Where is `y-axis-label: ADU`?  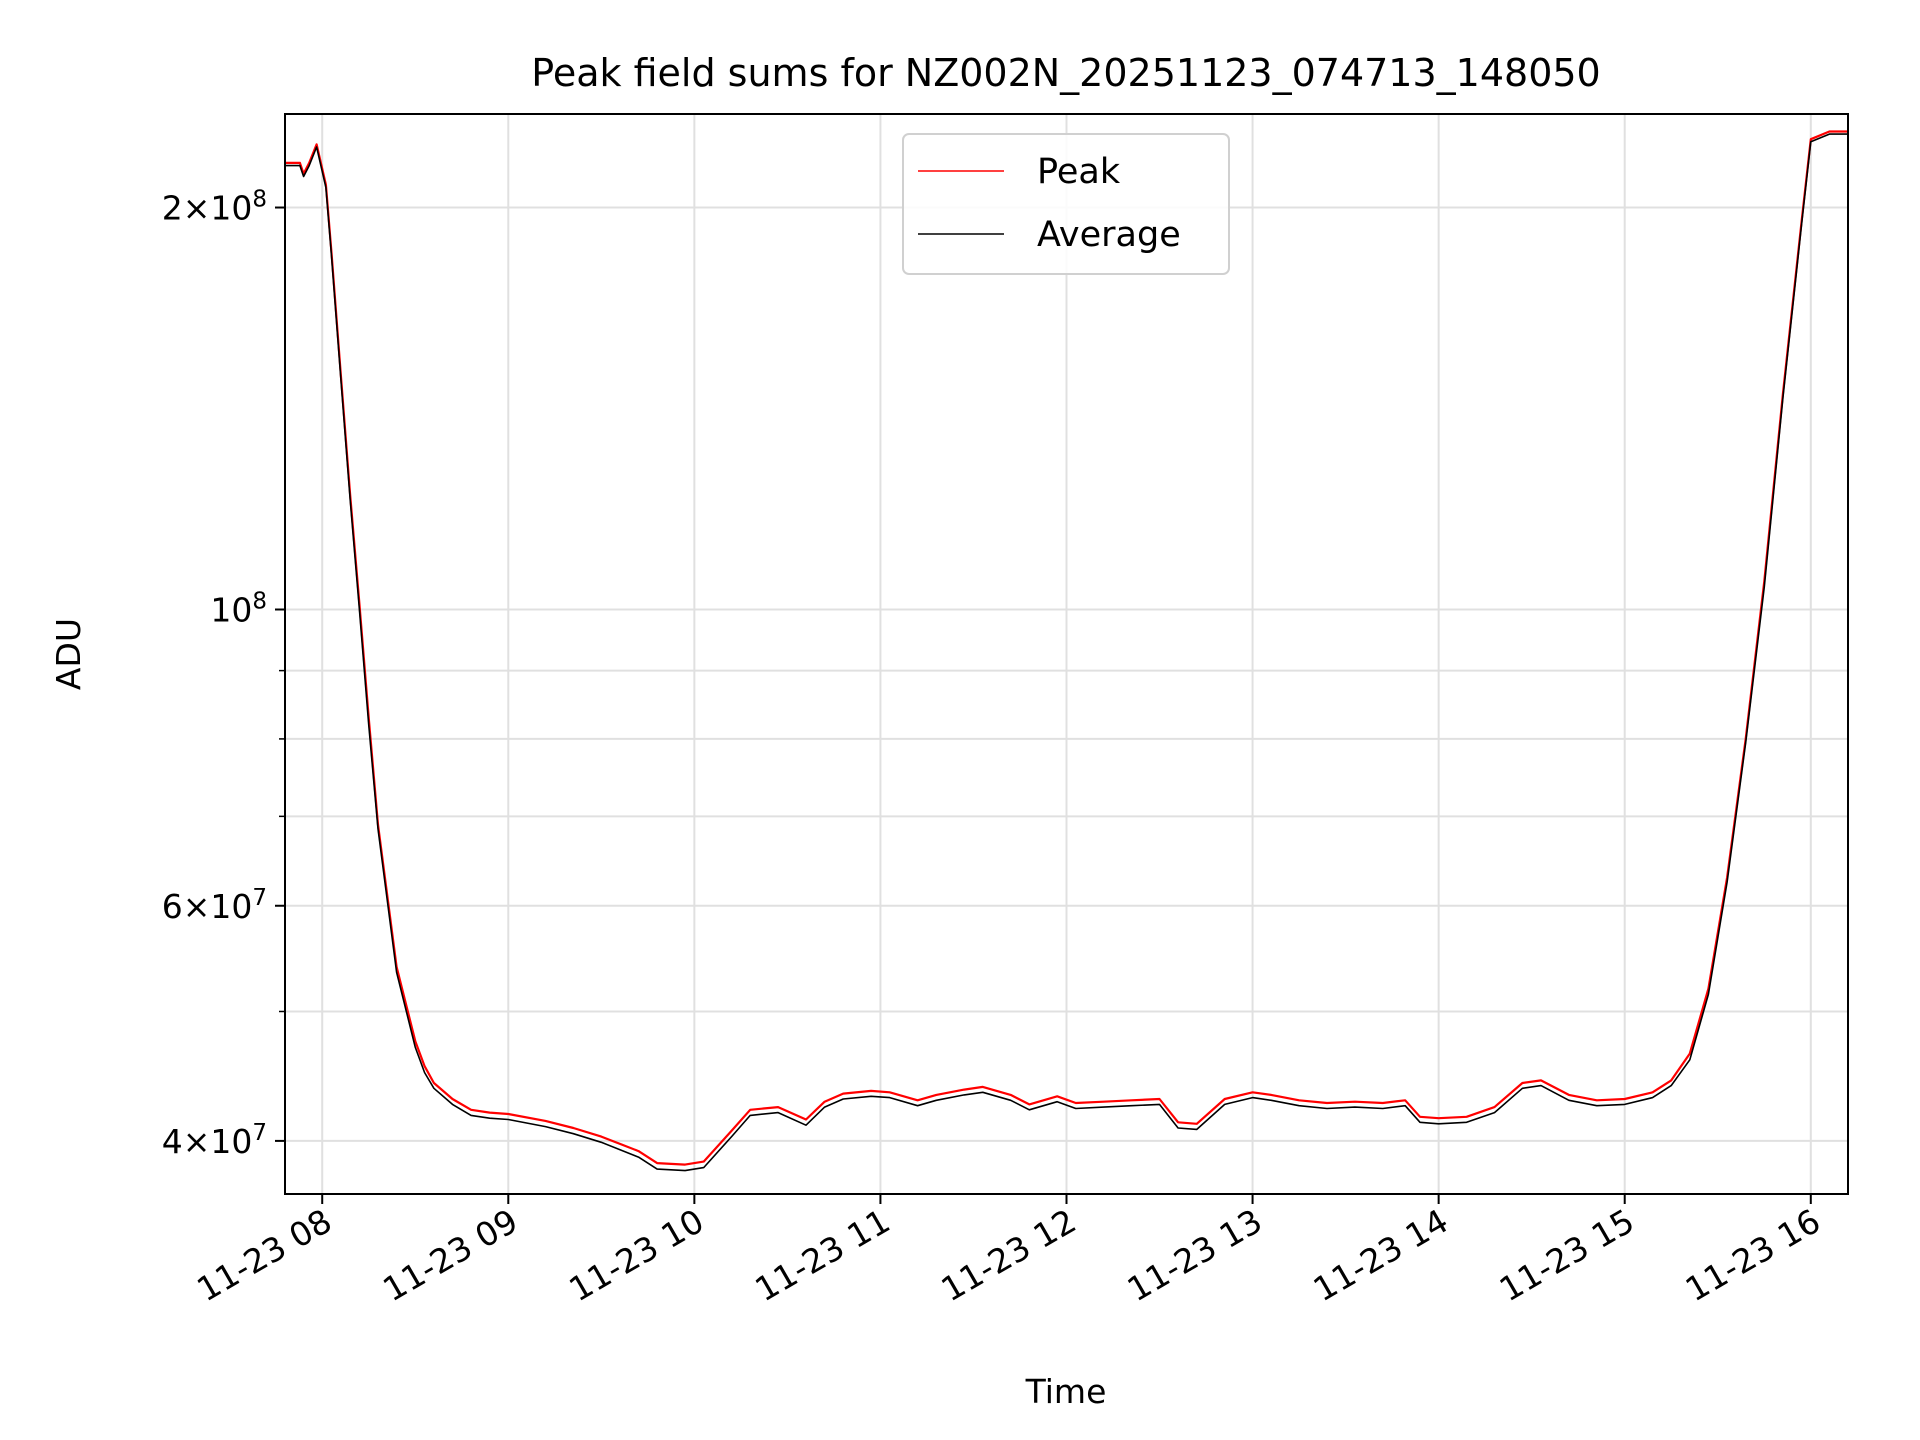
y-axis-label: ADU is located at coordinates (68, 654).